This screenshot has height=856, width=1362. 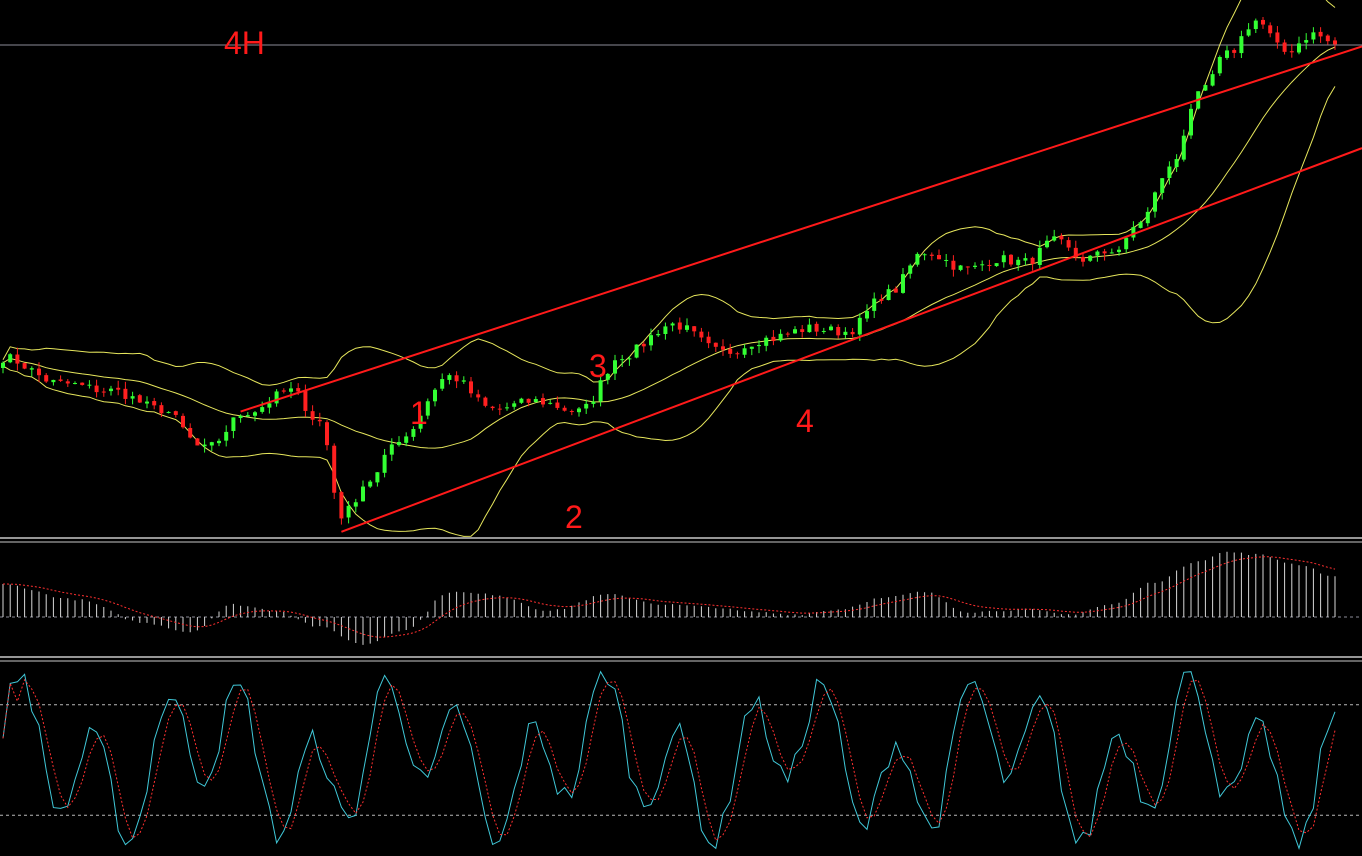 What do you see at coordinates (419, 413) in the screenshot?
I see `wave-label-1: 1` at bounding box center [419, 413].